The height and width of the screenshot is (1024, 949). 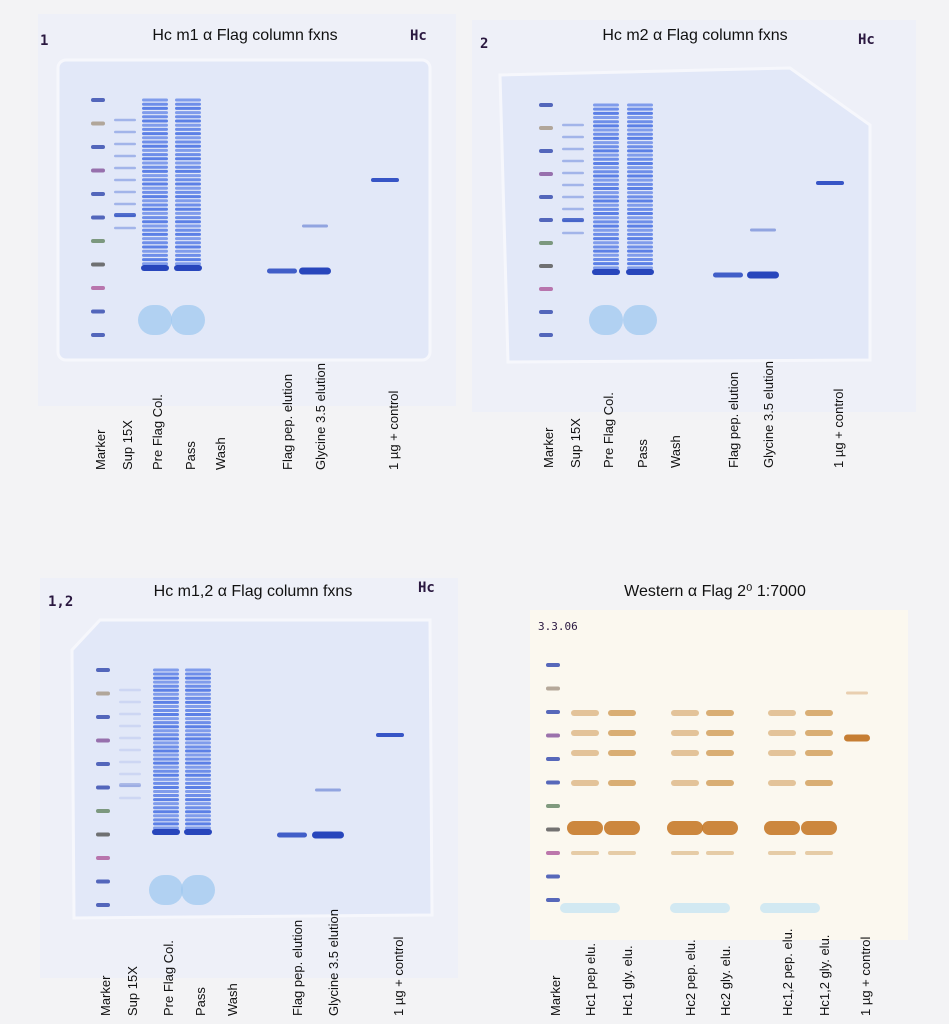 I want to click on lane-label: Sup 15X, so click(x=127, y=445).